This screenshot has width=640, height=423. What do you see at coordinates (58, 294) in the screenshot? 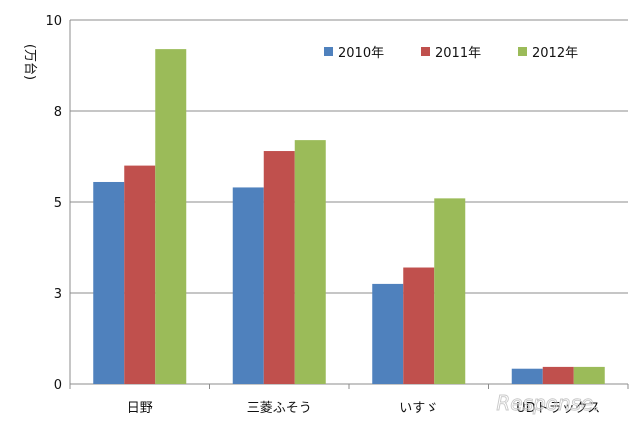
I see `y-tick-label: 3` at bounding box center [58, 294].